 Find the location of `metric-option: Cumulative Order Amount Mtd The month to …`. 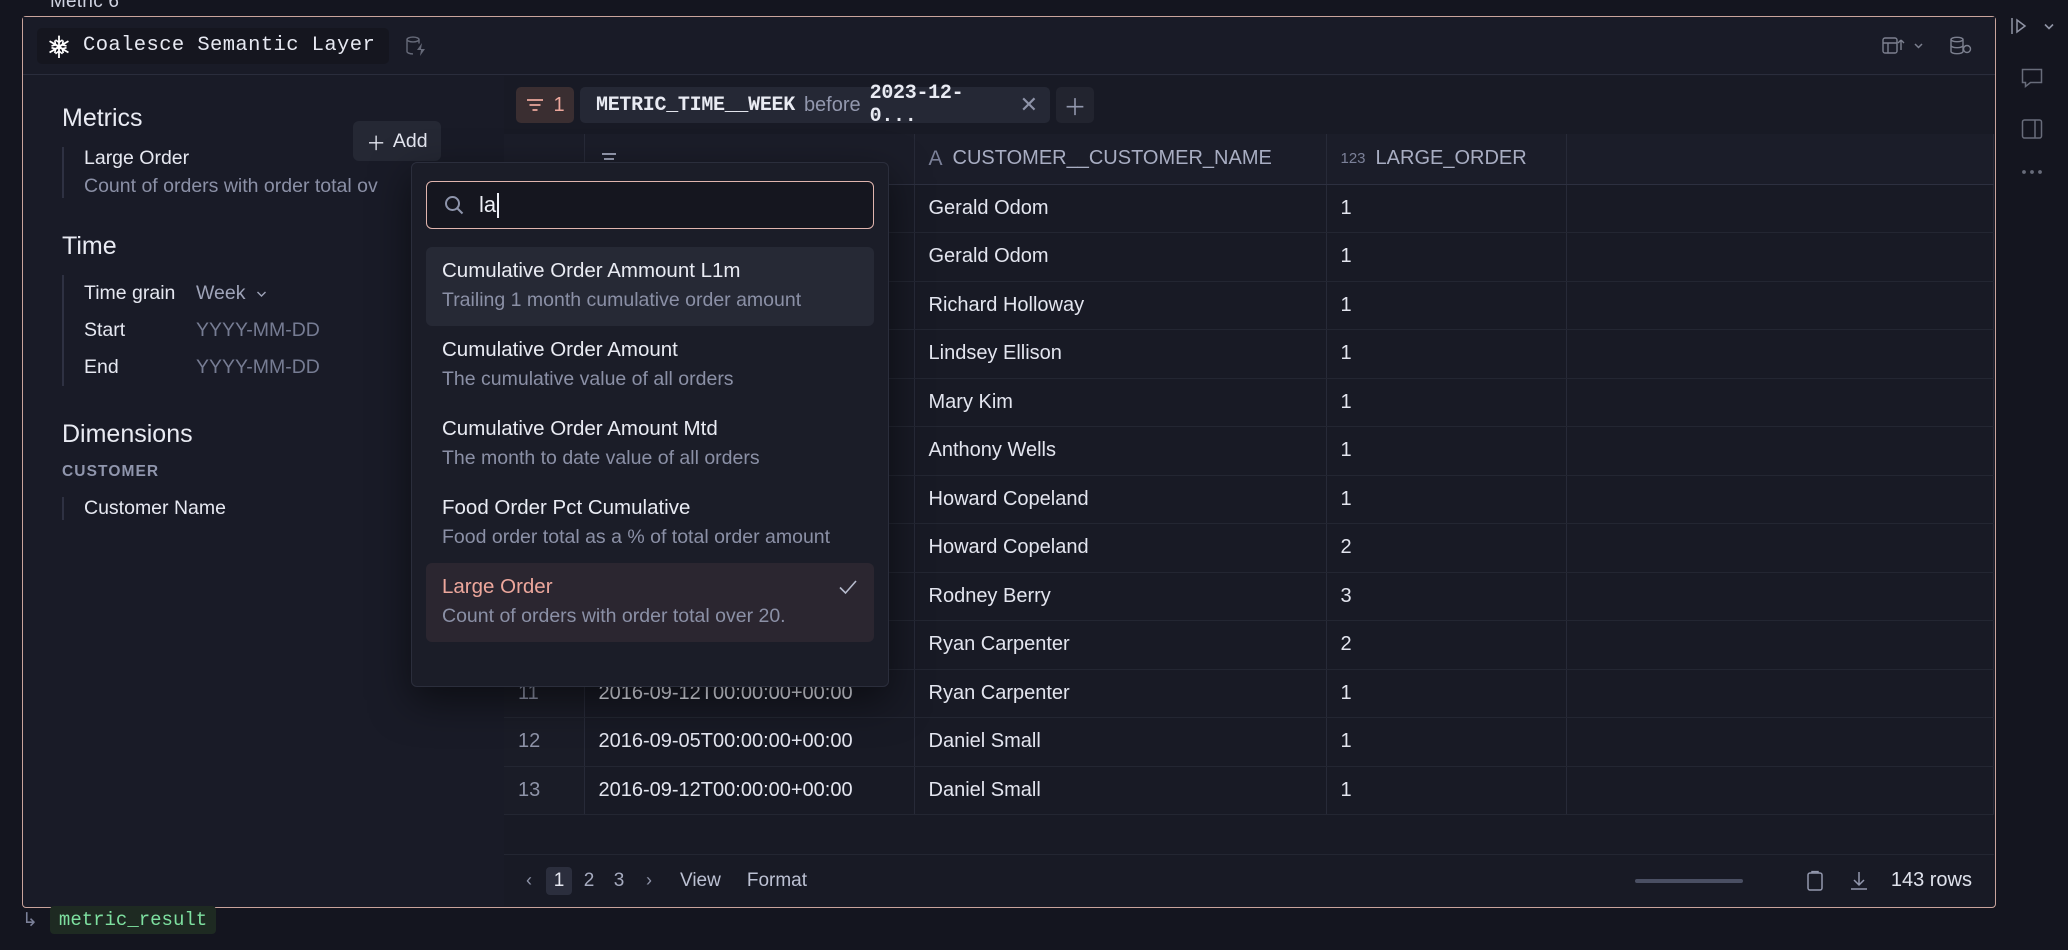

metric-option: Cumulative Order Amount Mtd The month to … is located at coordinates (650, 444).